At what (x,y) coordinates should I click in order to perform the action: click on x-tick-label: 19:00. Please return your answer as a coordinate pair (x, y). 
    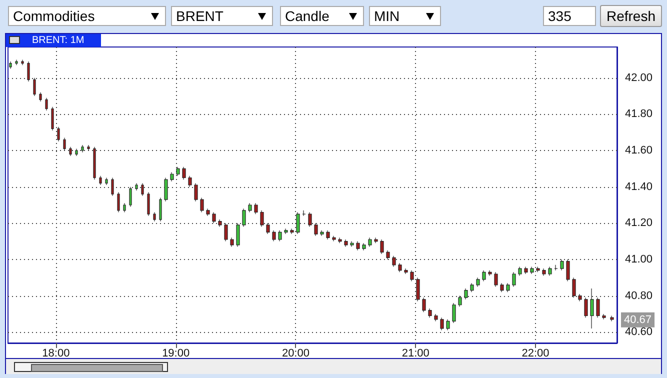
    Looking at the image, I should click on (176, 354).